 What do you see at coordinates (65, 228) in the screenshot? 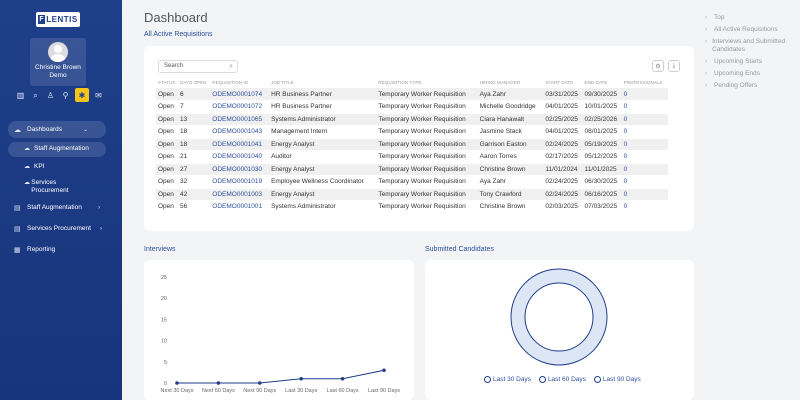
I see `sidebar-item-services-procurement: ▤ Services Procurement ›` at bounding box center [65, 228].